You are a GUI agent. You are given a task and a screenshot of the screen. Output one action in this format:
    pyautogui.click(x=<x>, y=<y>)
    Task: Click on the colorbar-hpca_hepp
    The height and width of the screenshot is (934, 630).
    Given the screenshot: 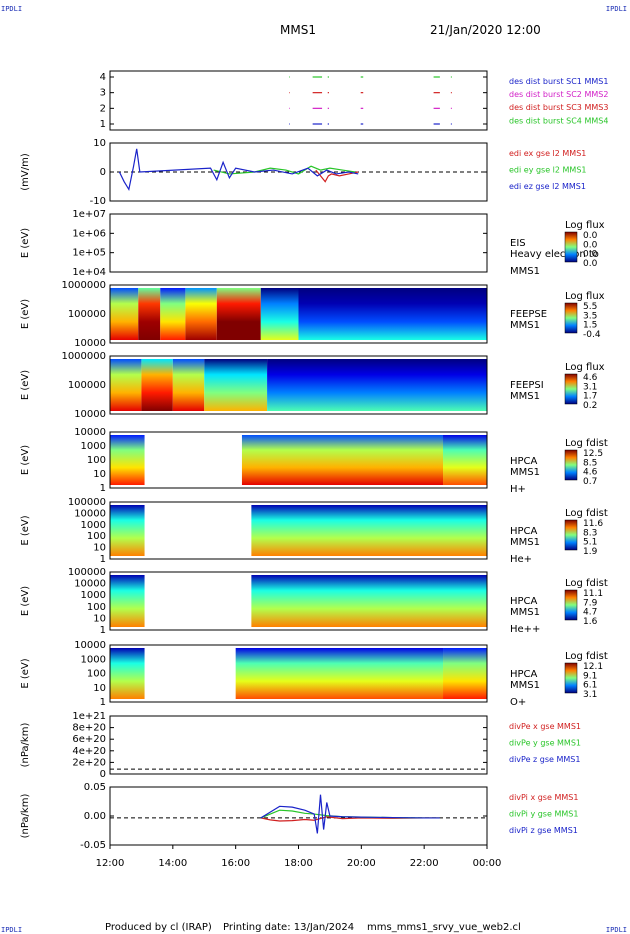 What is the action you would take?
    pyautogui.click(x=571, y=605)
    